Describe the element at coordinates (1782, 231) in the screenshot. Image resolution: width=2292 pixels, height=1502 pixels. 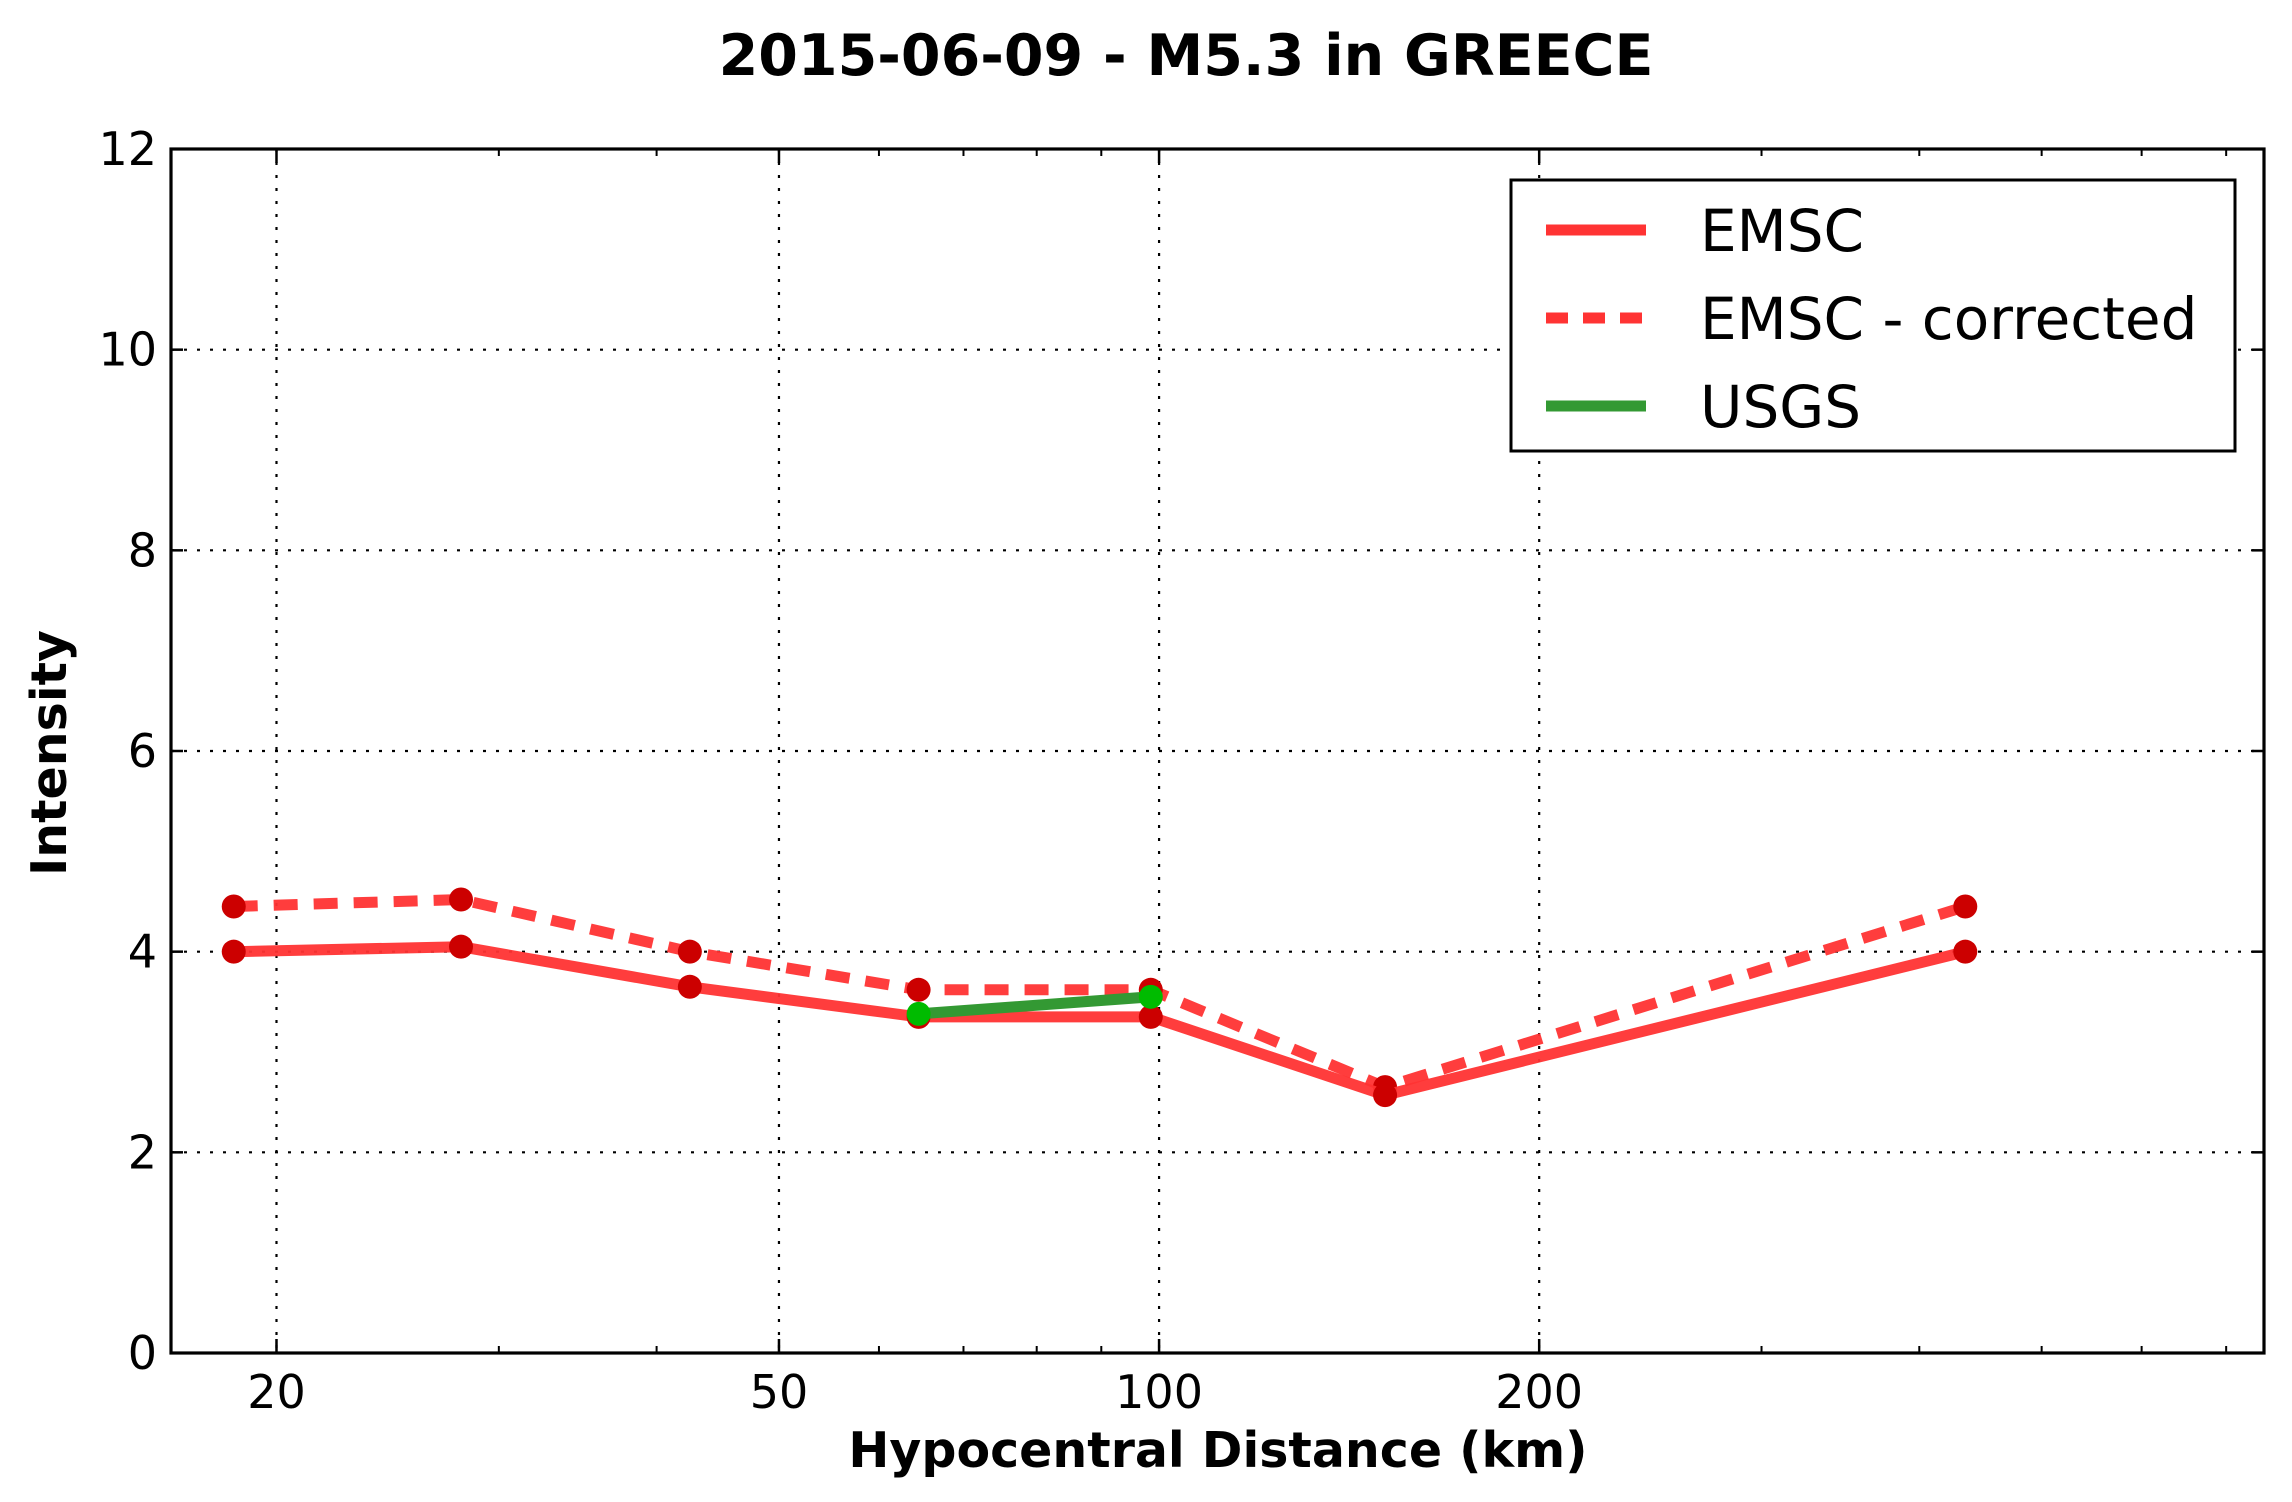
I see `legend-label-emsc: EMSC` at that location.